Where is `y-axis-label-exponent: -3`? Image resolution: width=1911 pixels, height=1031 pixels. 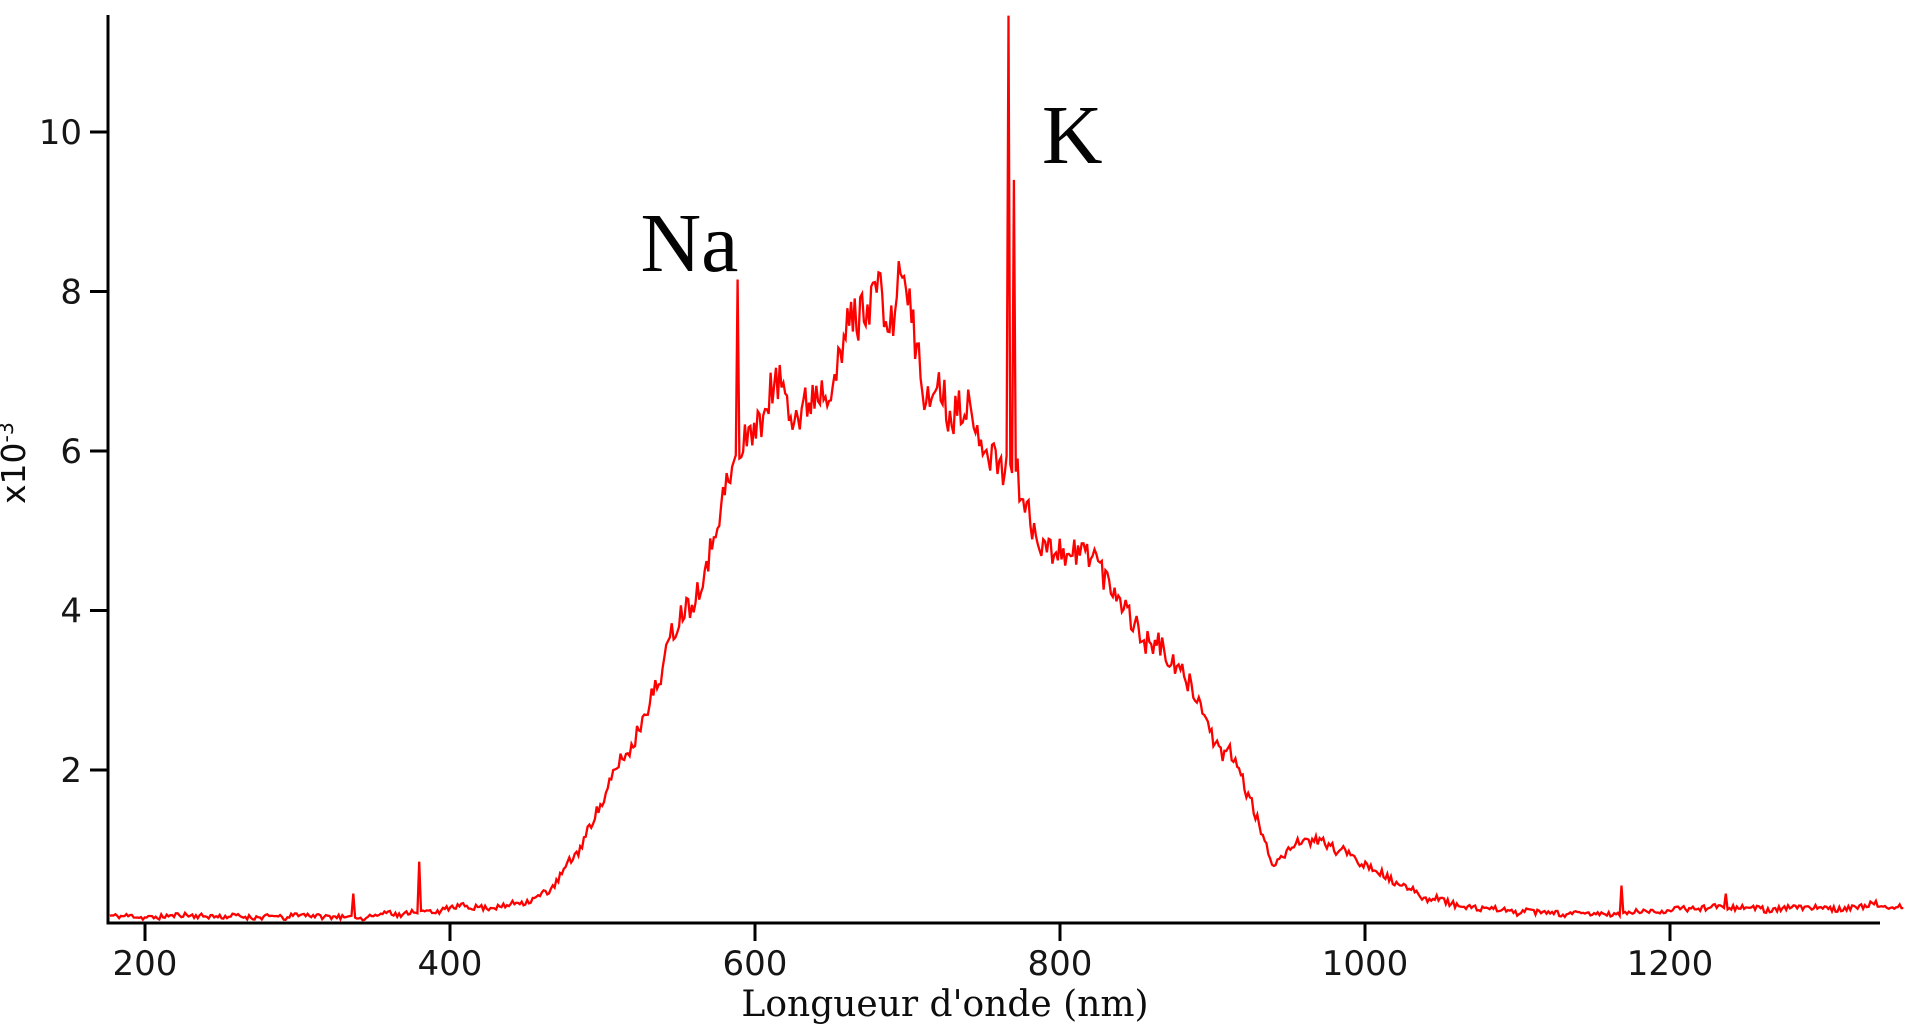
y-axis-label-exponent: -3 is located at coordinates (9, 432).